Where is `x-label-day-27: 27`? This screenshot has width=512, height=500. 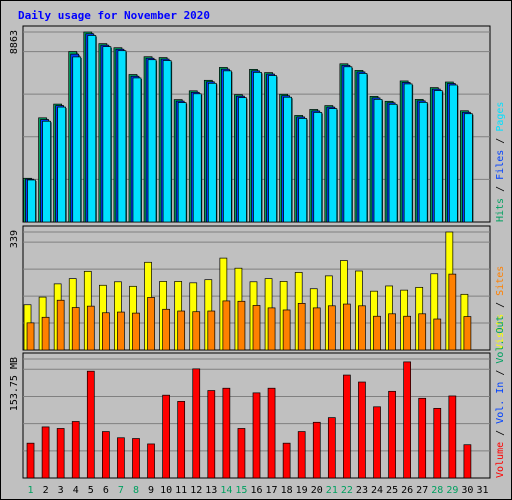 x-label-day-27: 27 is located at coordinates (422, 490).